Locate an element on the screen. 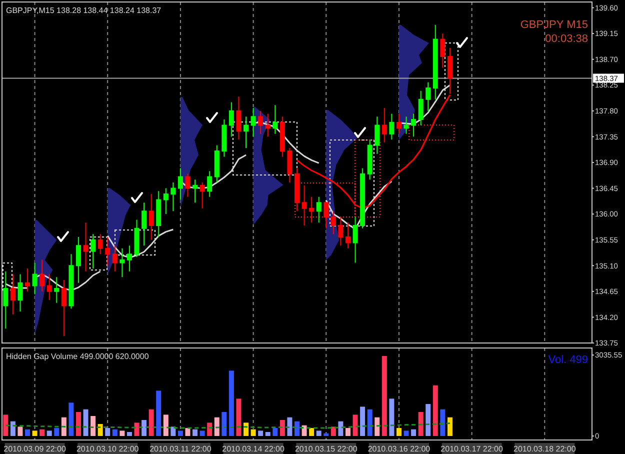 The width and height of the screenshot is (625, 454). x-tick-label: 2010.03.17 22:00 is located at coordinates (472, 449).